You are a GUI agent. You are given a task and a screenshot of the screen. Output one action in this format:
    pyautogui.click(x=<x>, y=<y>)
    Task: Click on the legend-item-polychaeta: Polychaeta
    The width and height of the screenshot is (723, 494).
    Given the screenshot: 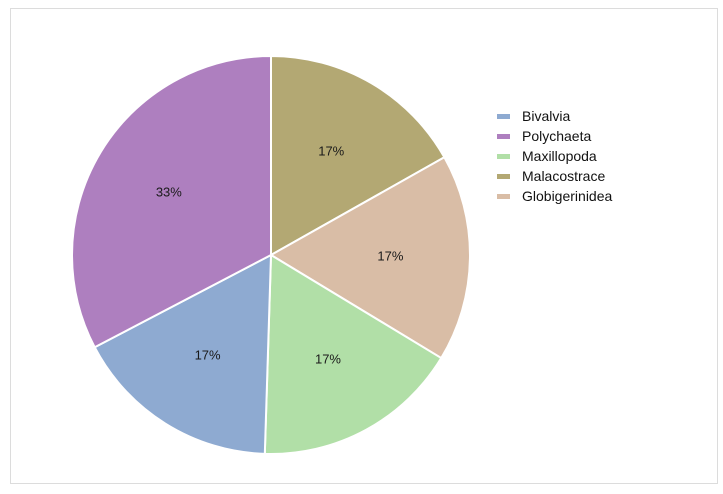 What is the action you would take?
    pyautogui.click(x=554, y=136)
    